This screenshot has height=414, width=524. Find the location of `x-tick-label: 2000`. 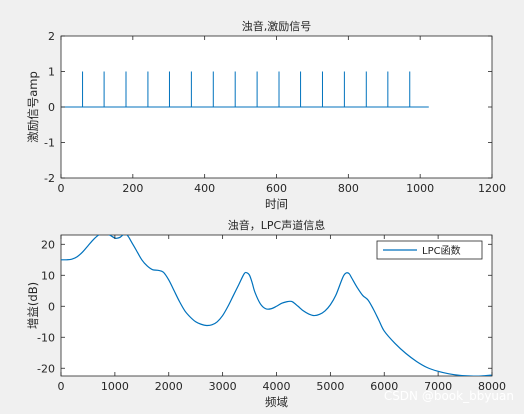

x-tick-label: 2000 is located at coordinates (169, 386).